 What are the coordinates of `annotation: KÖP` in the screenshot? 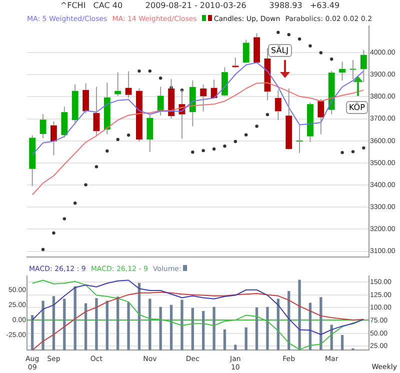 It's located at (357, 107).